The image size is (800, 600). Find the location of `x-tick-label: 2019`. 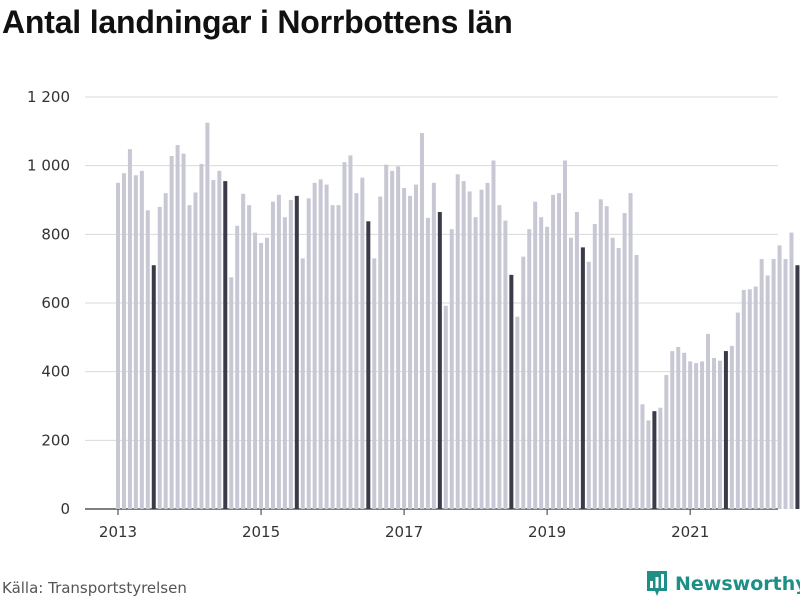

x-tick-label: 2019 is located at coordinates (547, 532).